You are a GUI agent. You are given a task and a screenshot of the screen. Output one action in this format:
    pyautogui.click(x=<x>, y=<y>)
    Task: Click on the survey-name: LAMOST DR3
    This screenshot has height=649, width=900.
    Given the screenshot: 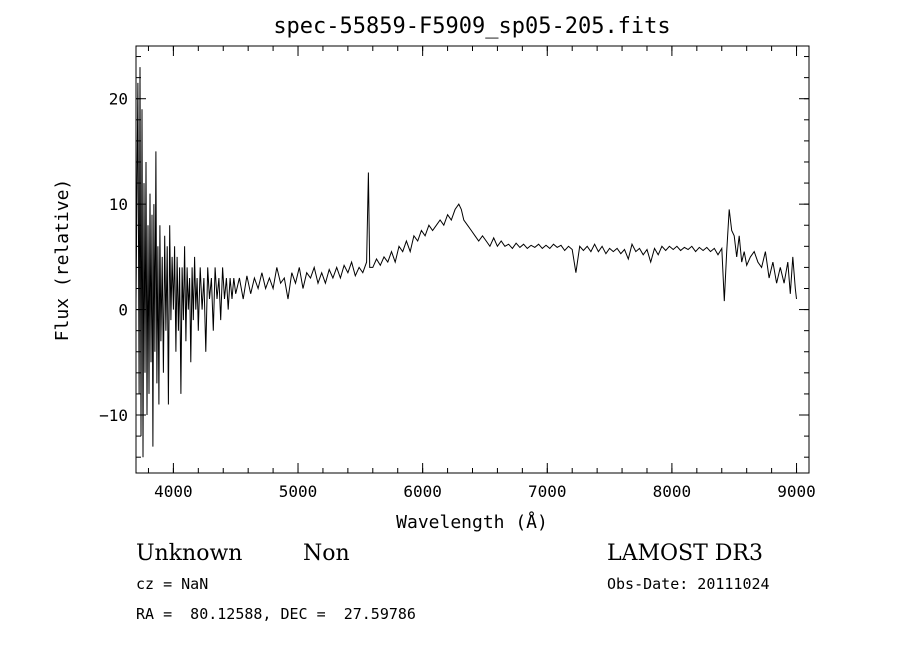 What is the action you would take?
    pyautogui.click(x=685, y=553)
    